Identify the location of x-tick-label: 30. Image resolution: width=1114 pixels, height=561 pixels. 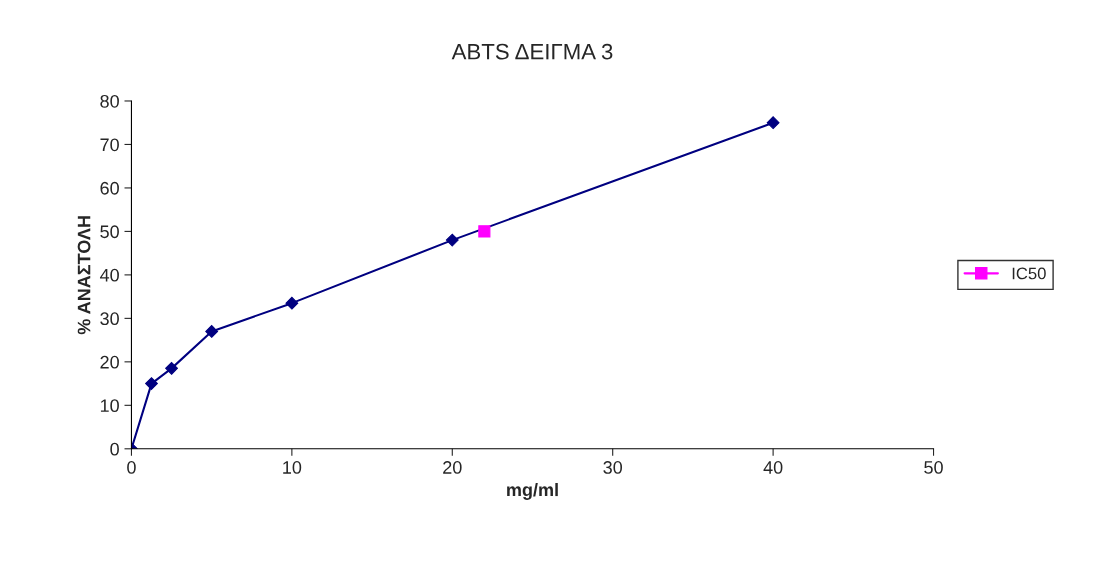
(613, 467).